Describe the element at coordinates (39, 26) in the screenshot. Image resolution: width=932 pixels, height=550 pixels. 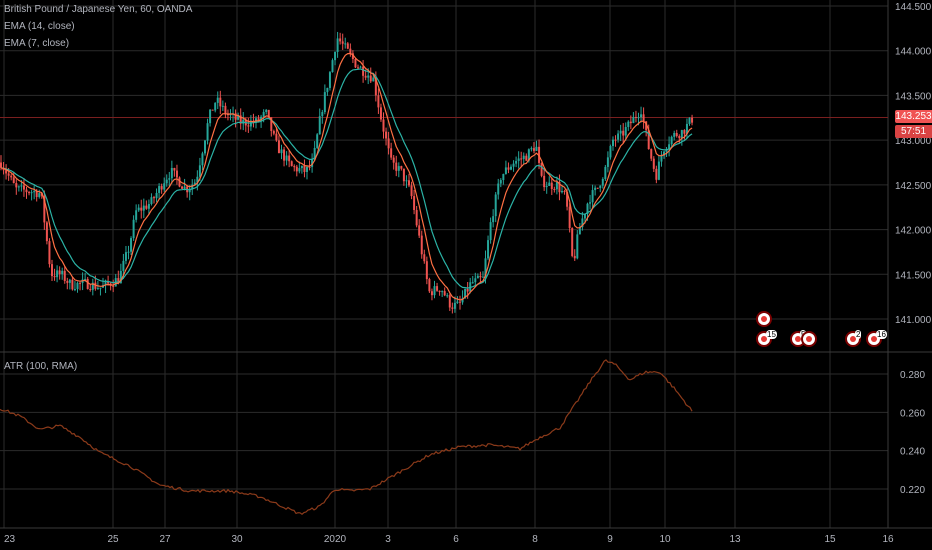
I see `ema14-legend: EMA (14, close)` at that location.